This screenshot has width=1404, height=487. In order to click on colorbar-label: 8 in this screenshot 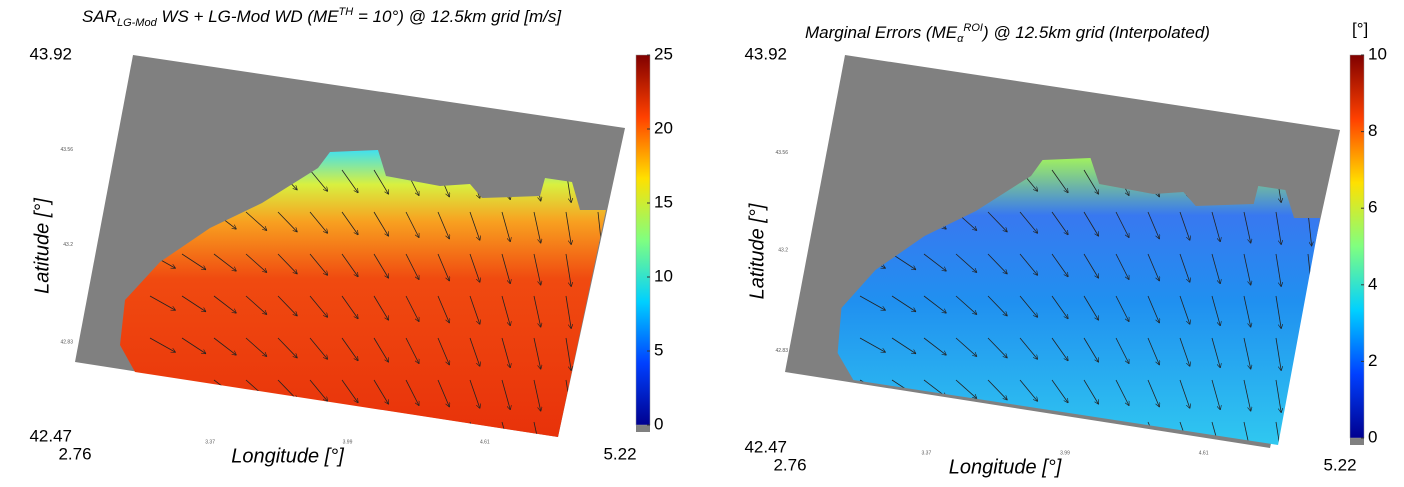, I will do `click(1372, 130)`.